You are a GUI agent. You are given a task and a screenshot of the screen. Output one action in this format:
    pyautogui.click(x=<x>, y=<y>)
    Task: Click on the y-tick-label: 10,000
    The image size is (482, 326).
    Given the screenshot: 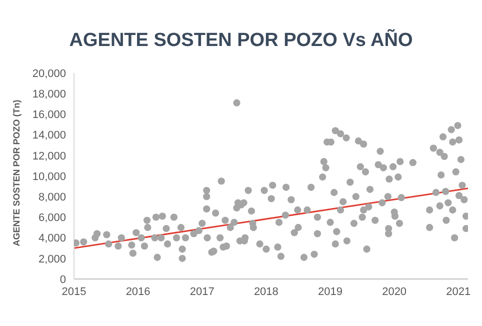 What is the action you would take?
    pyautogui.click(x=49, y=176)
    